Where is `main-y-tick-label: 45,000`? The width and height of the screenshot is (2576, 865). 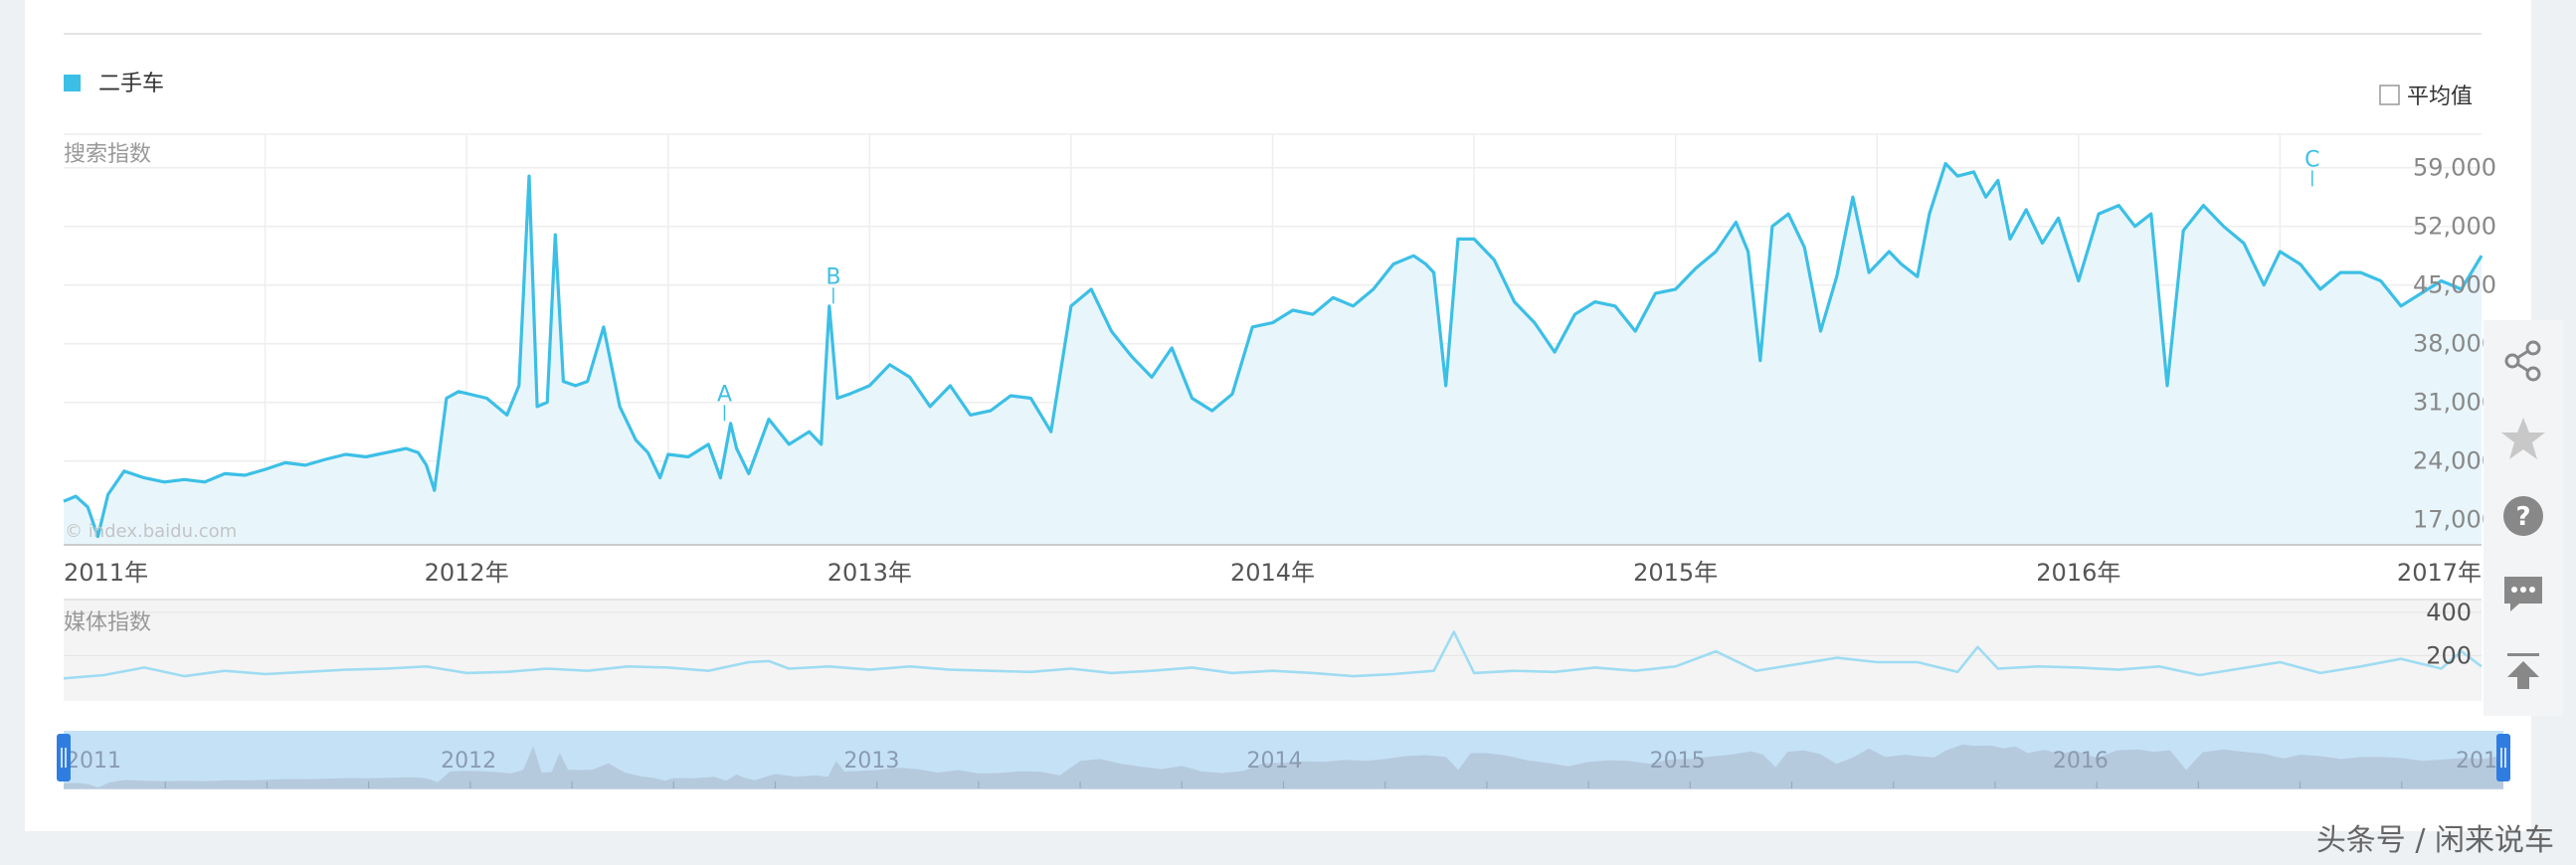
main-y-tick-label: 45,000 is located at coordinates (2454, 285).